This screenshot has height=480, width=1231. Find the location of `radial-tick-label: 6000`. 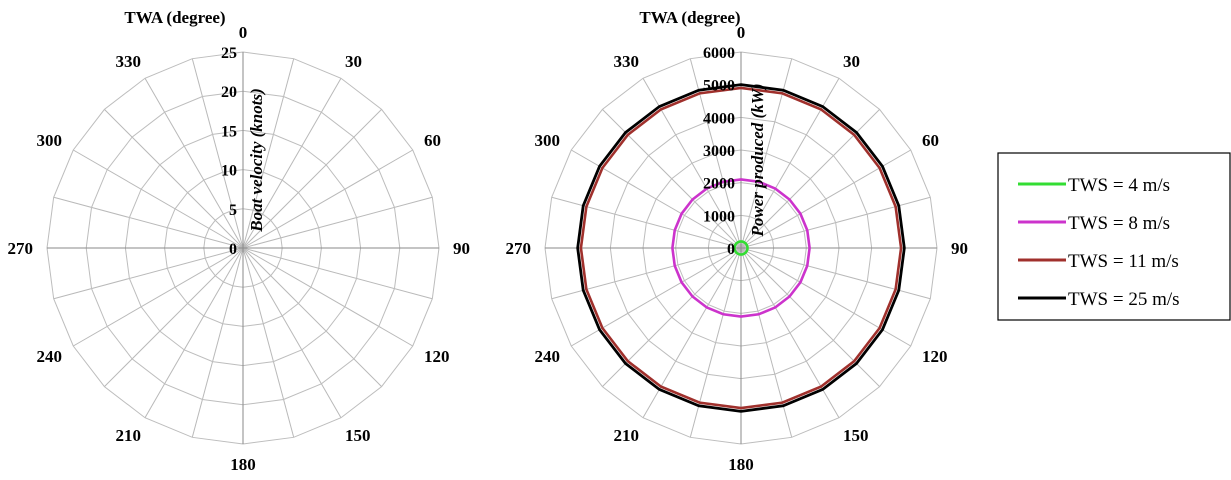

radial-tick-label: 6000 is located at coordinates (719, 53).